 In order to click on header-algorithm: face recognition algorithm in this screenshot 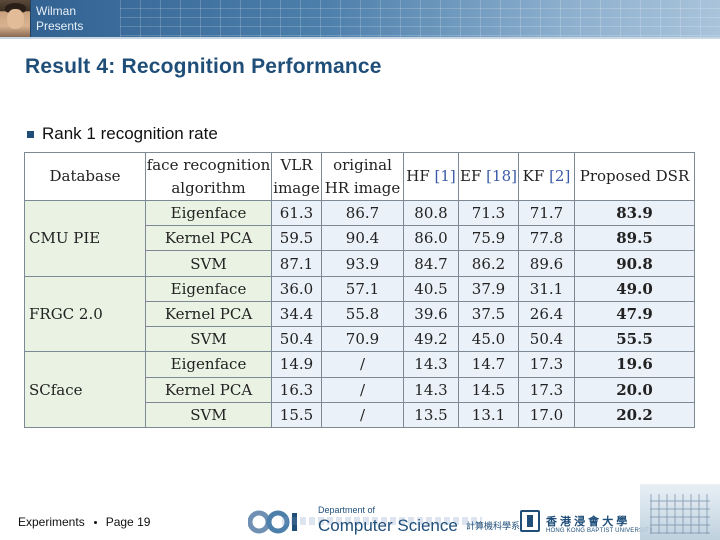, I will do `click(208, 176)`.